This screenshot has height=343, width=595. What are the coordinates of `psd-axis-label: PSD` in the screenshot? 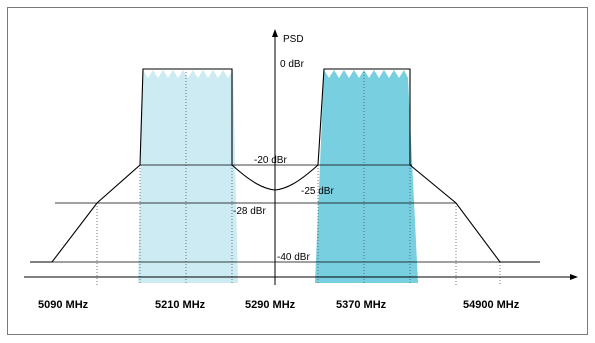 It's located at (293, 39).